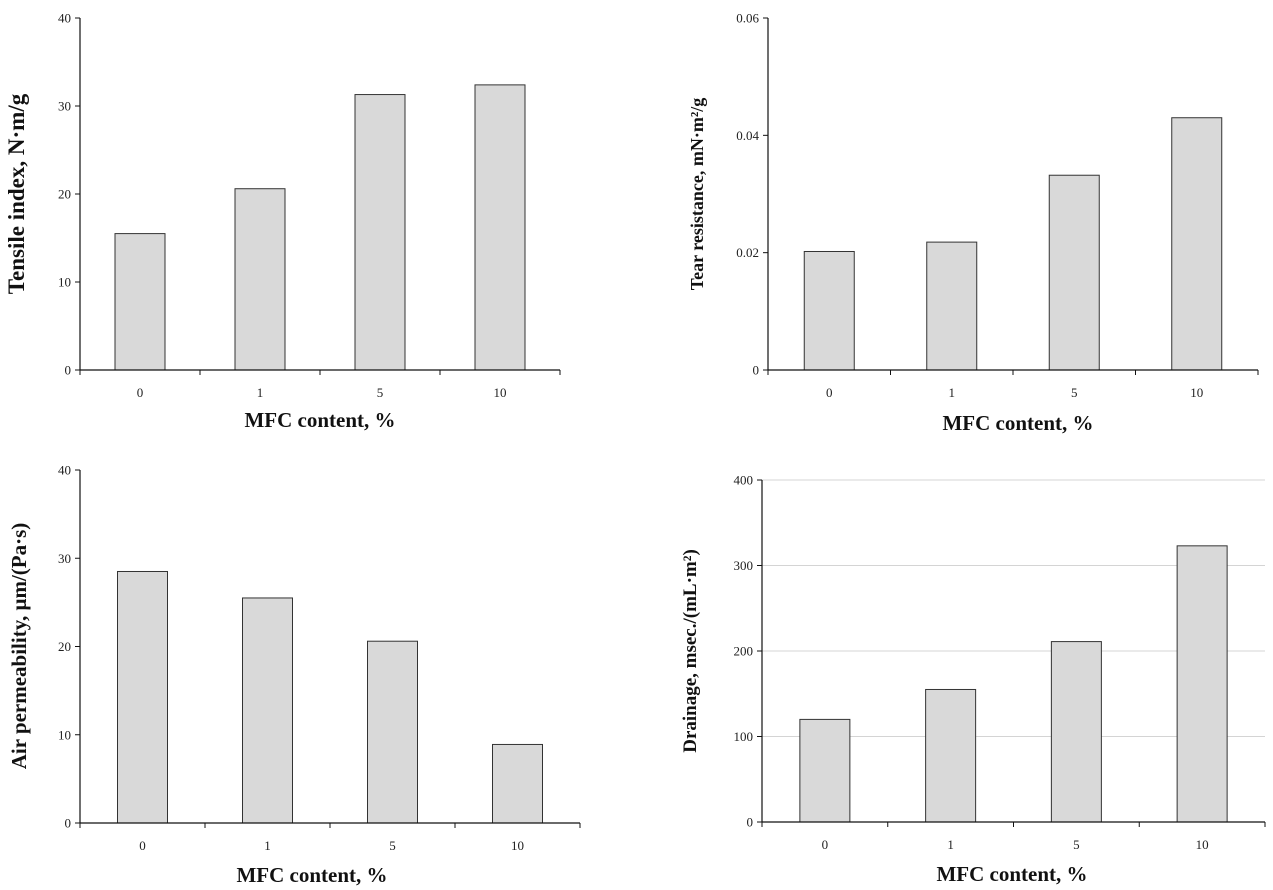 The image size is (1273, 890). What do you see at coordinates (744, 736) in the screenshot?
I see `y-tick-label: 100` at bounding box center [744, 736].